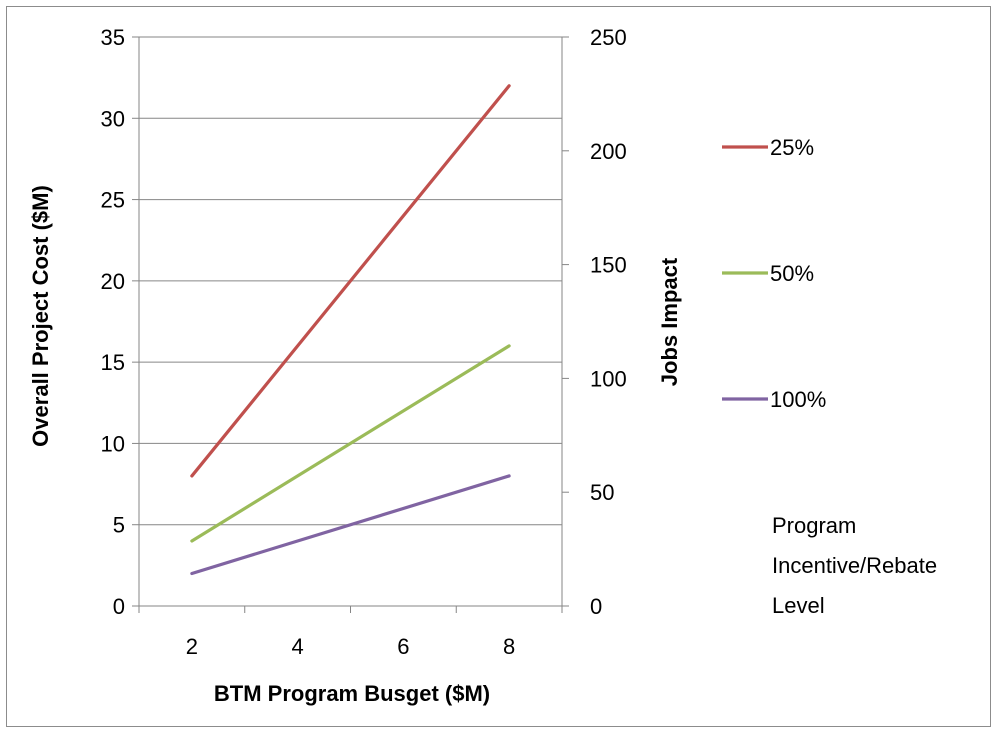 The image size is (995, 733). Describe the element at coordinates (608, 378) in the screenshot. I see `y2-tick-label: 100` at that location.